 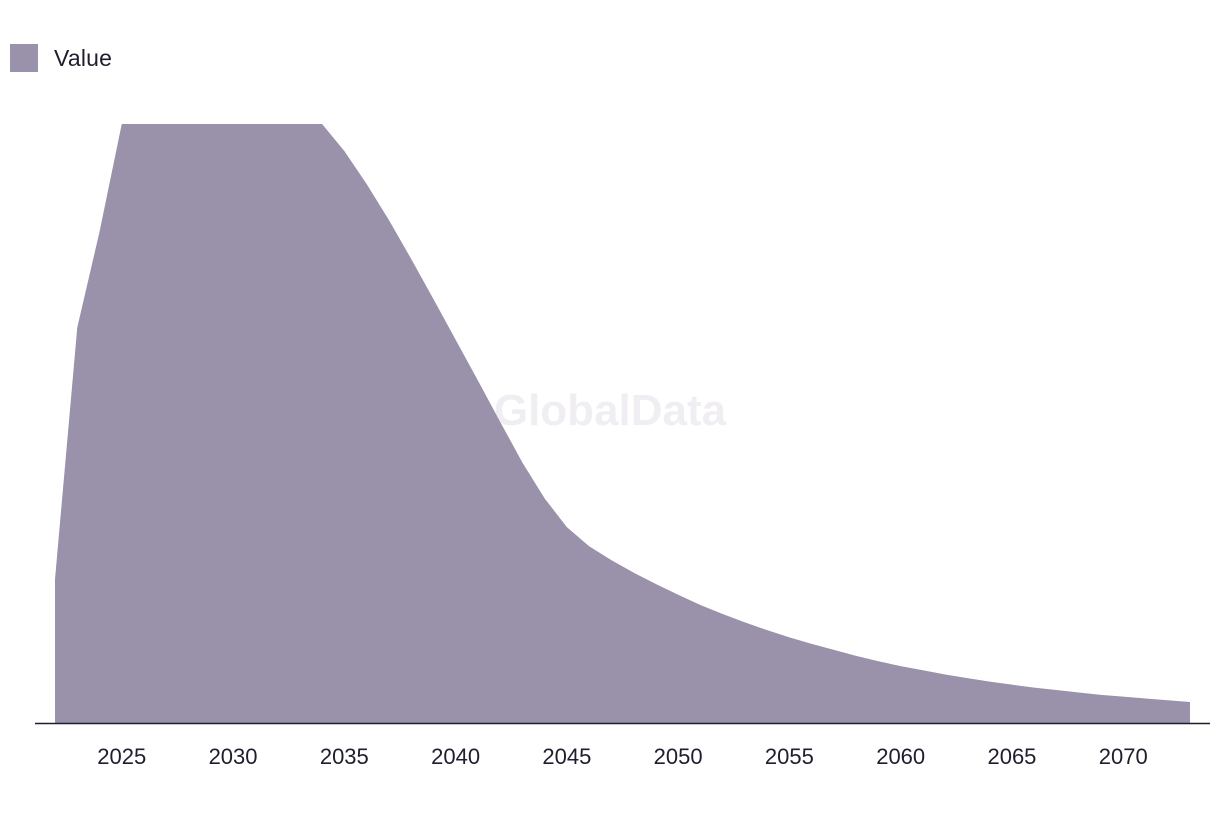 What do you see at coordinates (610, 410) in the screenshot?
I see `watermark: GlobalData` at bounding box center [610, 410].